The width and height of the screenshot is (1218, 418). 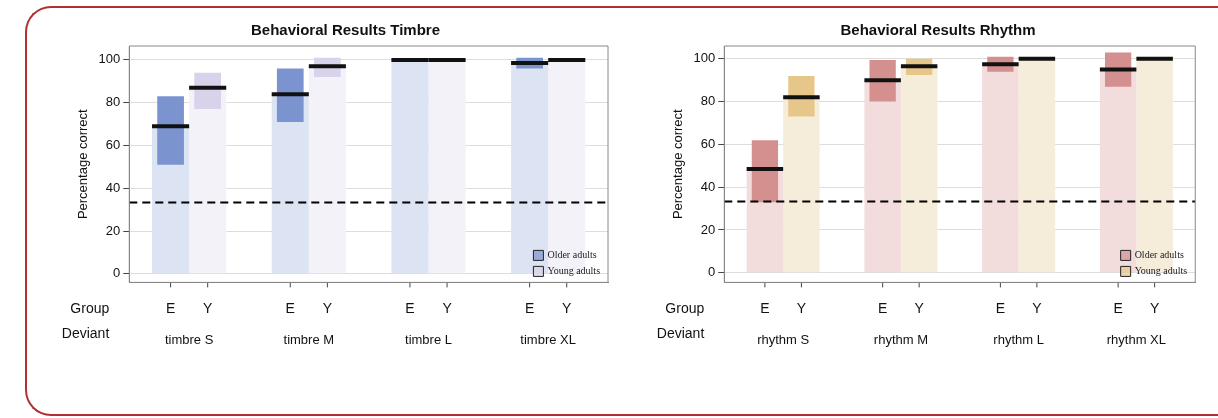 I want to click on x-tick-label: timbre L, so click(x=428, y=339).